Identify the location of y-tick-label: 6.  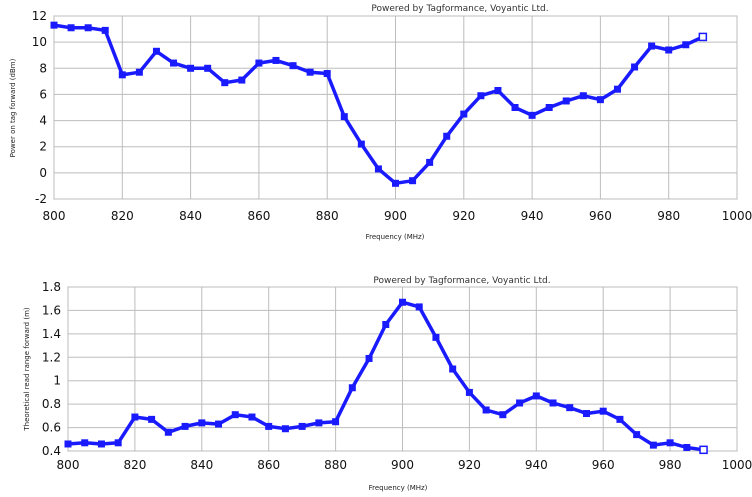
(43, 94).